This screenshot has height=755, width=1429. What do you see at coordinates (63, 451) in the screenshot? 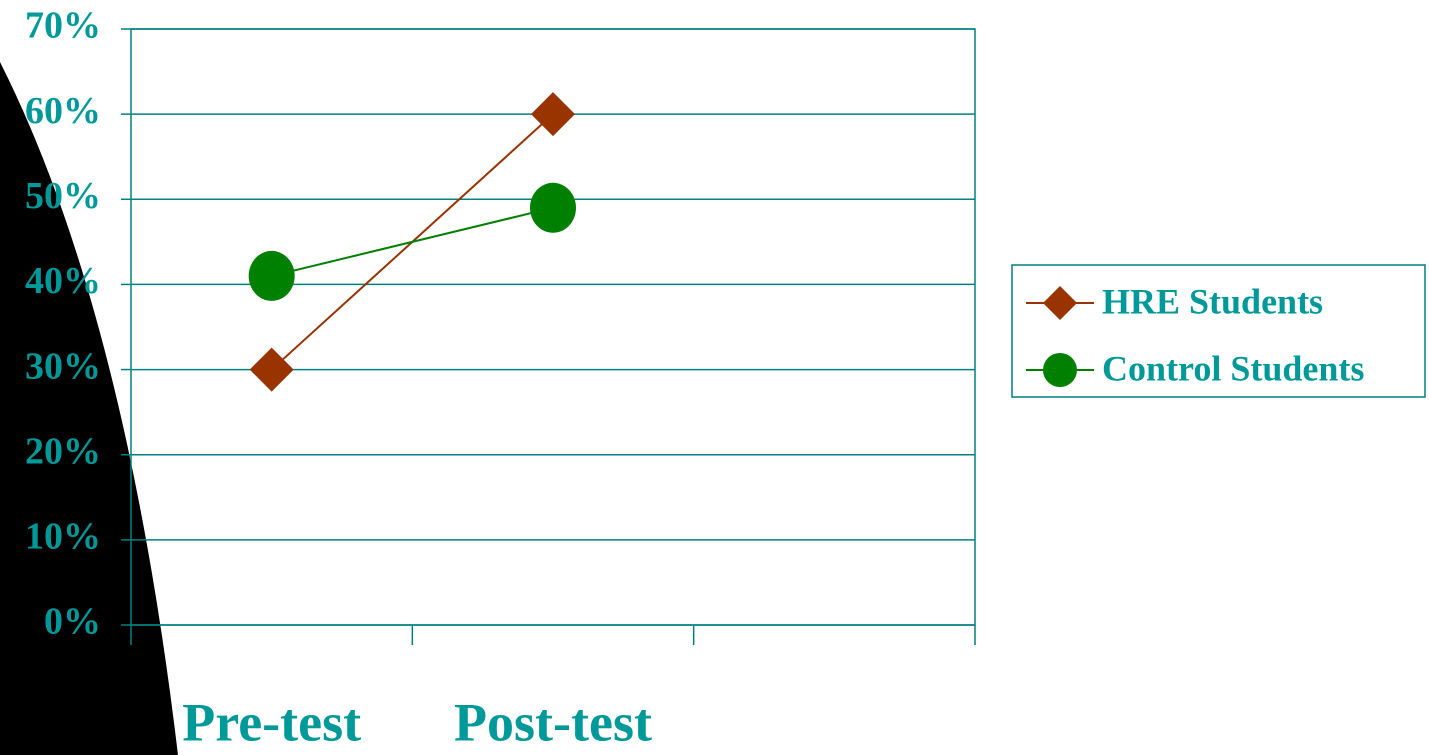
I see `y-tick-label: 20%` at bounding box center [63, 451].